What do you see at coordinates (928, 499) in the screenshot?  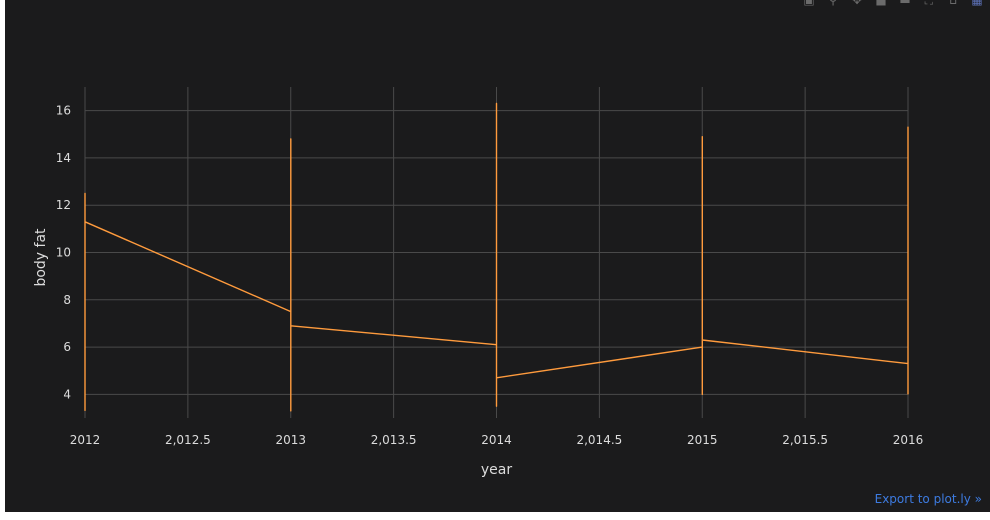 I see `export-link: Export to plot.ly »` at bounding box center [928, 499].